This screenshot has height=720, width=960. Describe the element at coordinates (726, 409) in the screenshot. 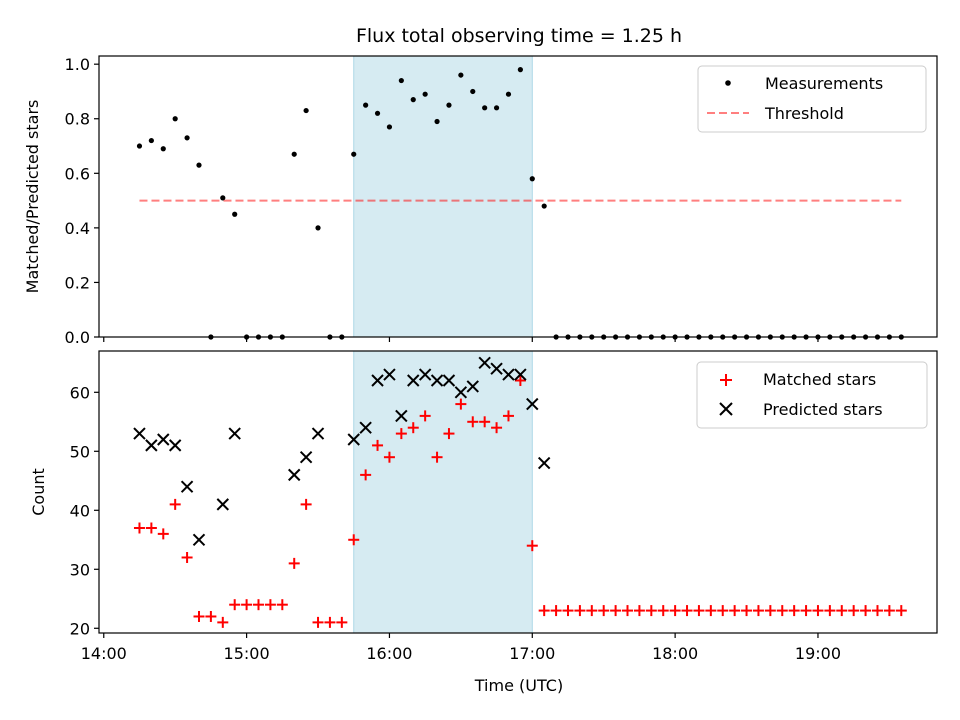

I see `legend-marker-predicted` at that location.